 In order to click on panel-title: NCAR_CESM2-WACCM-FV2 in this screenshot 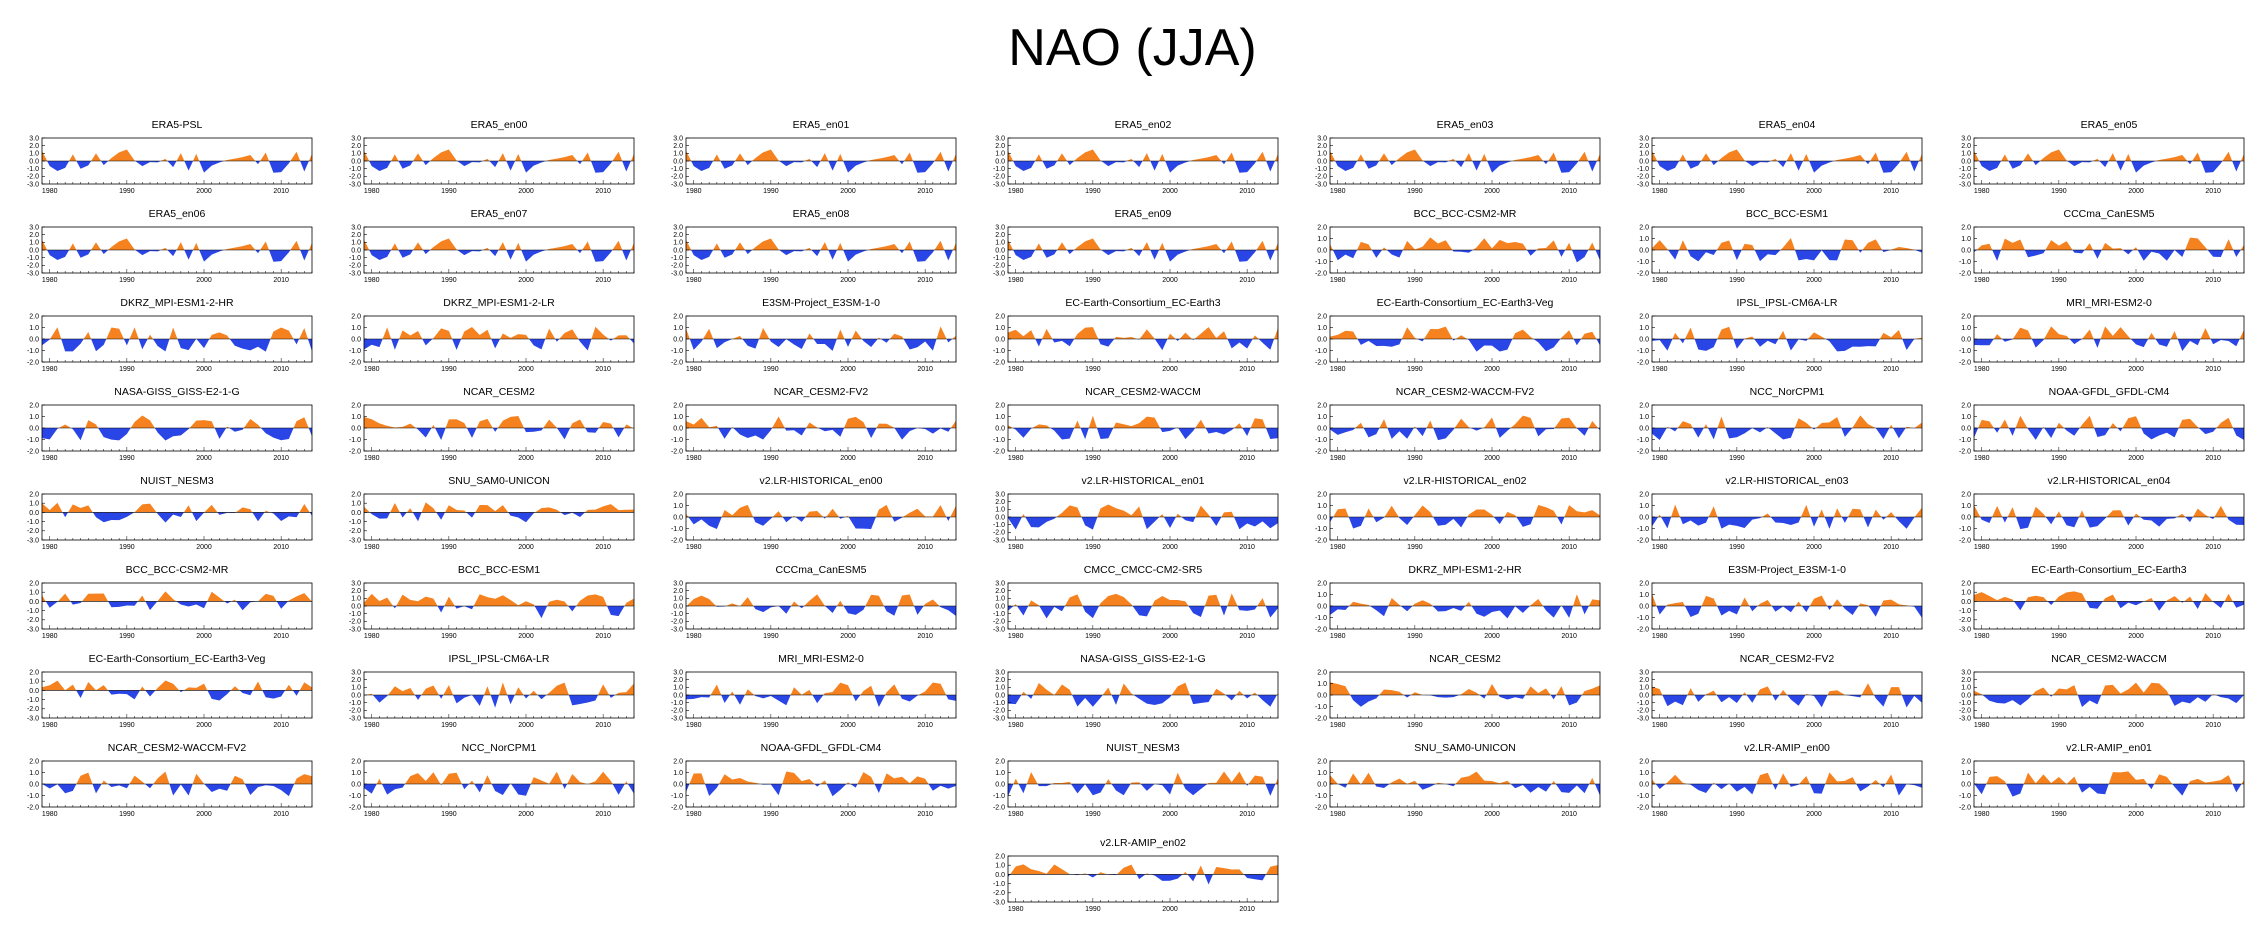, I will do `click(177, 748)`.